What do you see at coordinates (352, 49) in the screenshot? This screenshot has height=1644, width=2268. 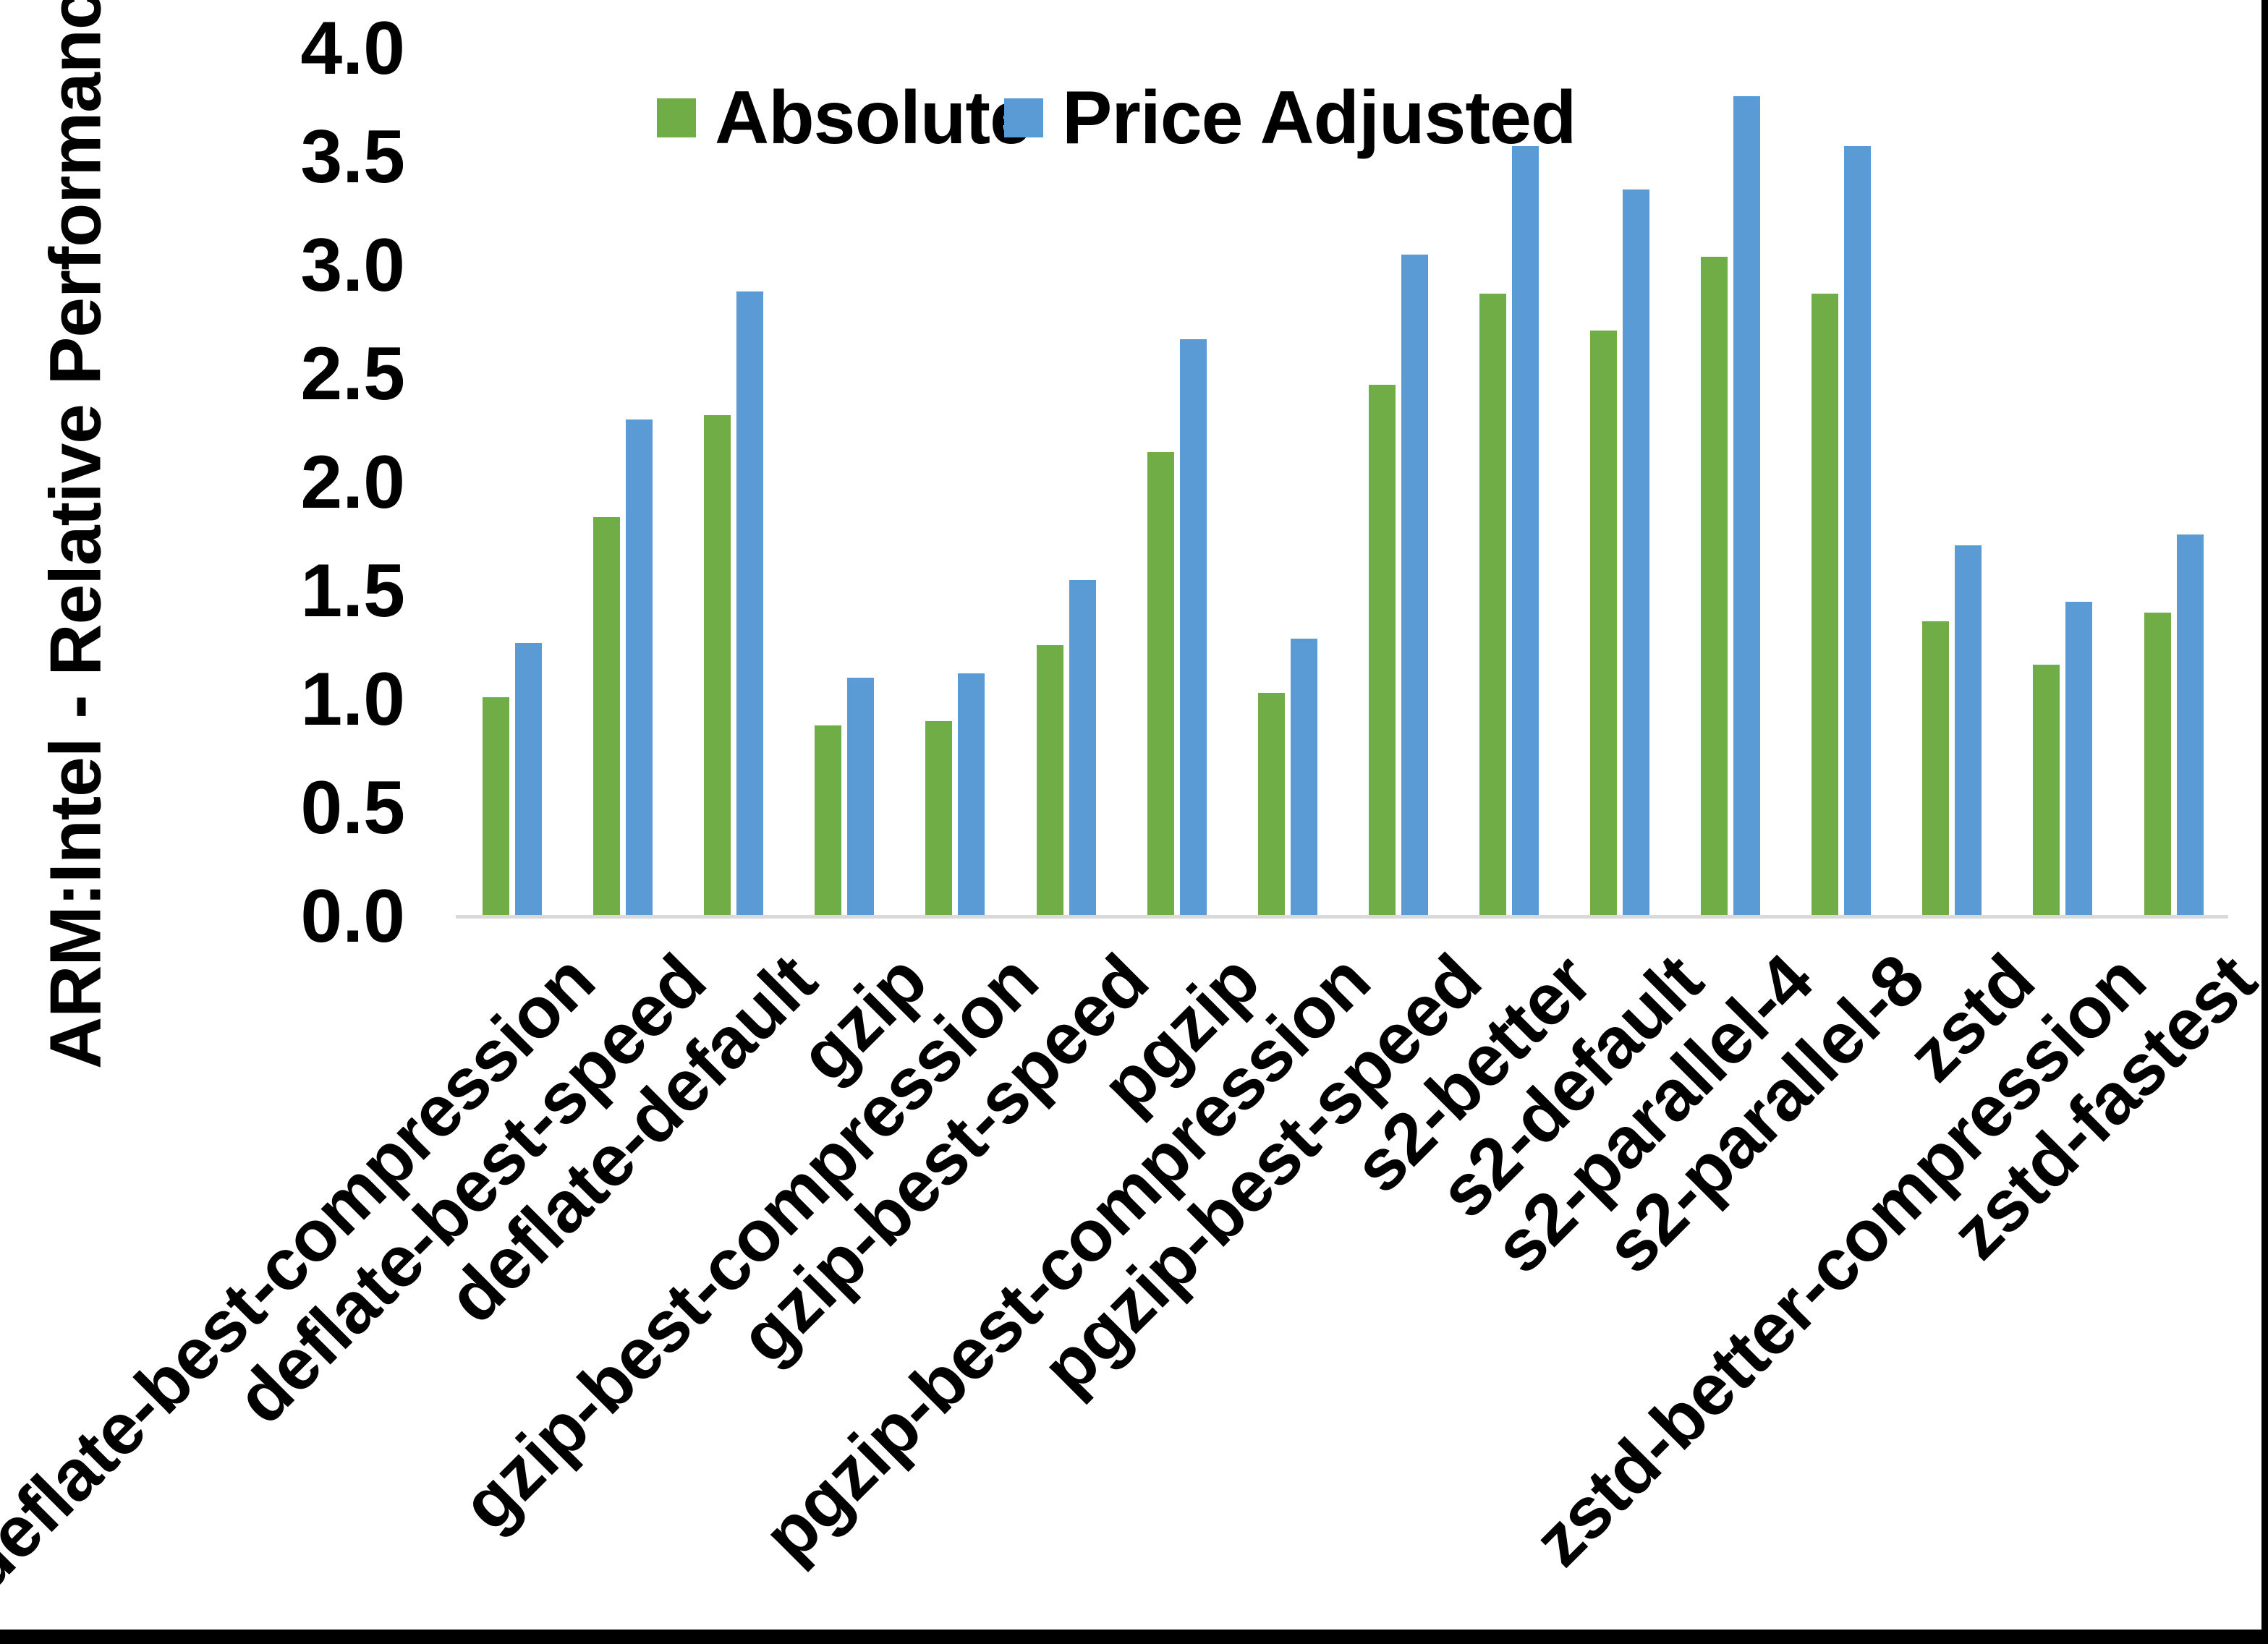 I see `y-tick-label-4.0: 4.0` at bounding box center [352, 49].